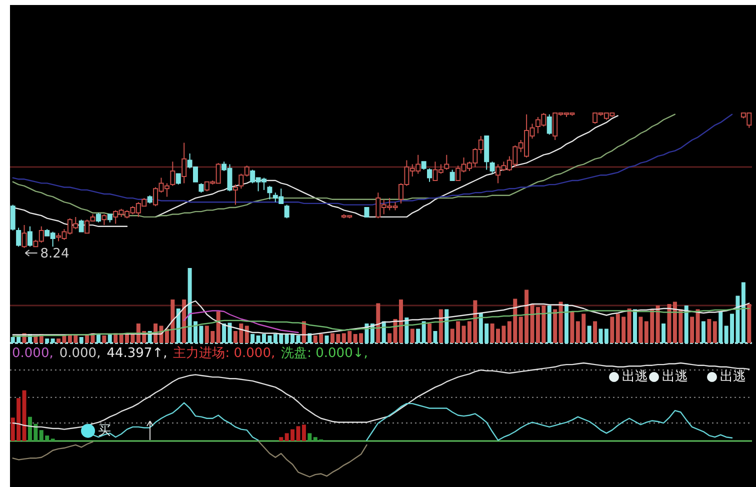  I want to click on text: 洗盘: 0.000↓,, so click(324, 353).